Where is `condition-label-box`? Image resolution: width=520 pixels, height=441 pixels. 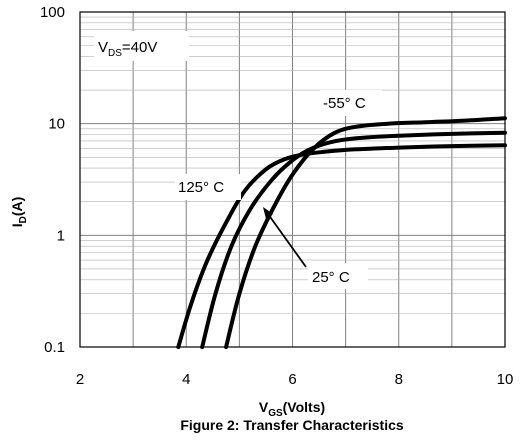 condition-label-box is located at coordinates (141, 46).